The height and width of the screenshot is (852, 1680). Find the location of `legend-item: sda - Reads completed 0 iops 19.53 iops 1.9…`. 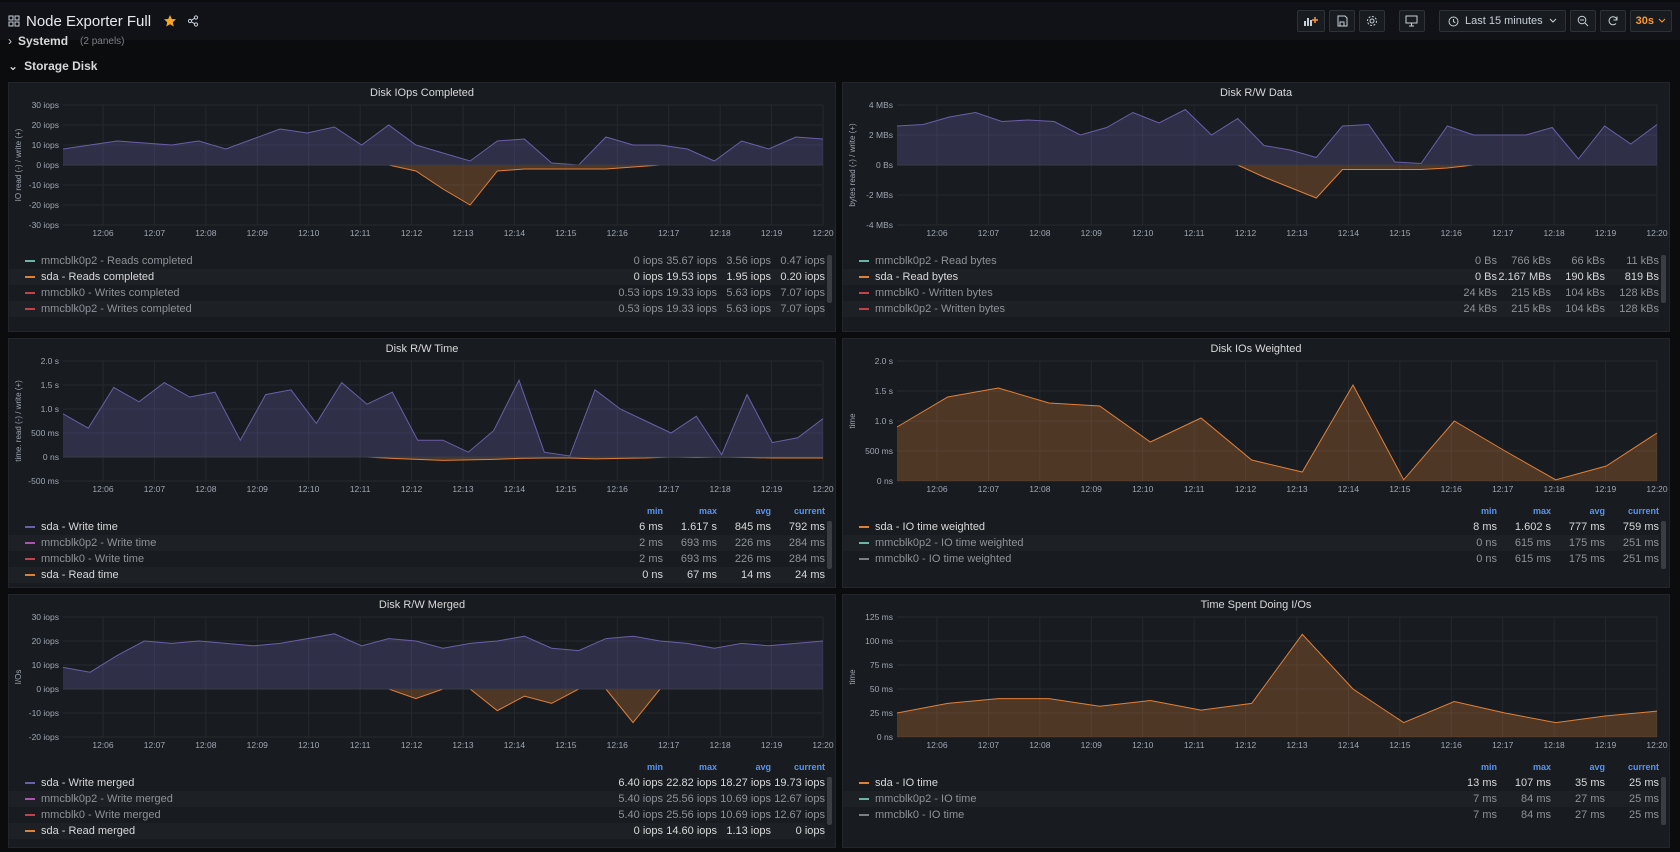

legend-item: sda - Reads completed 0 iops 19.53 iops 1.9… is located at coordinates (417, 277).